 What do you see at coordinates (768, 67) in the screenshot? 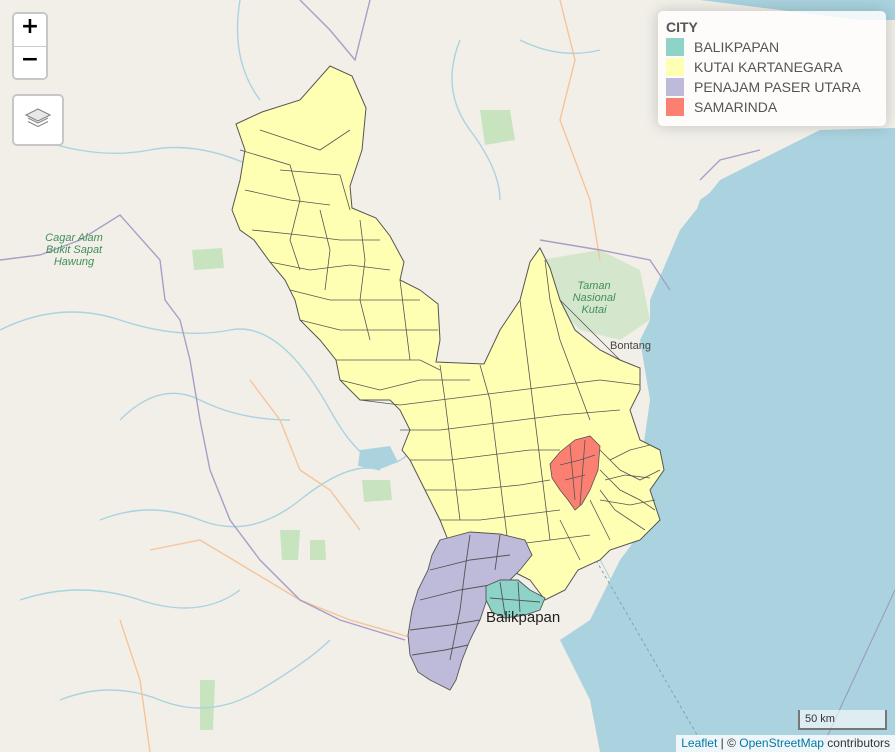
I see `legend-label: KUTAI KARTANEGARA` at bounding box center [768, 67].